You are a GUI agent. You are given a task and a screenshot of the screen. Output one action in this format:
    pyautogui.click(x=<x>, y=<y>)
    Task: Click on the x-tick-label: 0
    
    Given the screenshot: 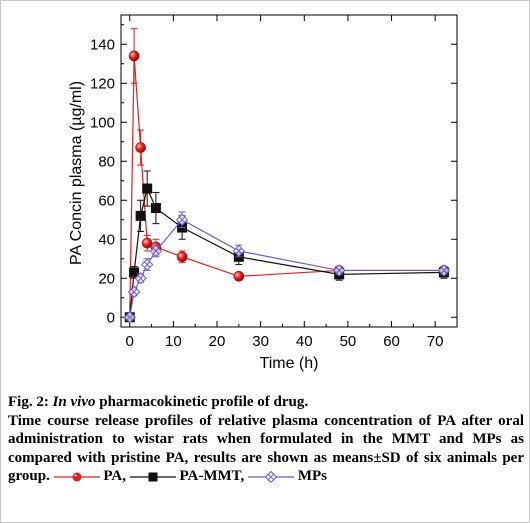 What is the action you would take?
    pyautogui.click(x=130, y=341)
    